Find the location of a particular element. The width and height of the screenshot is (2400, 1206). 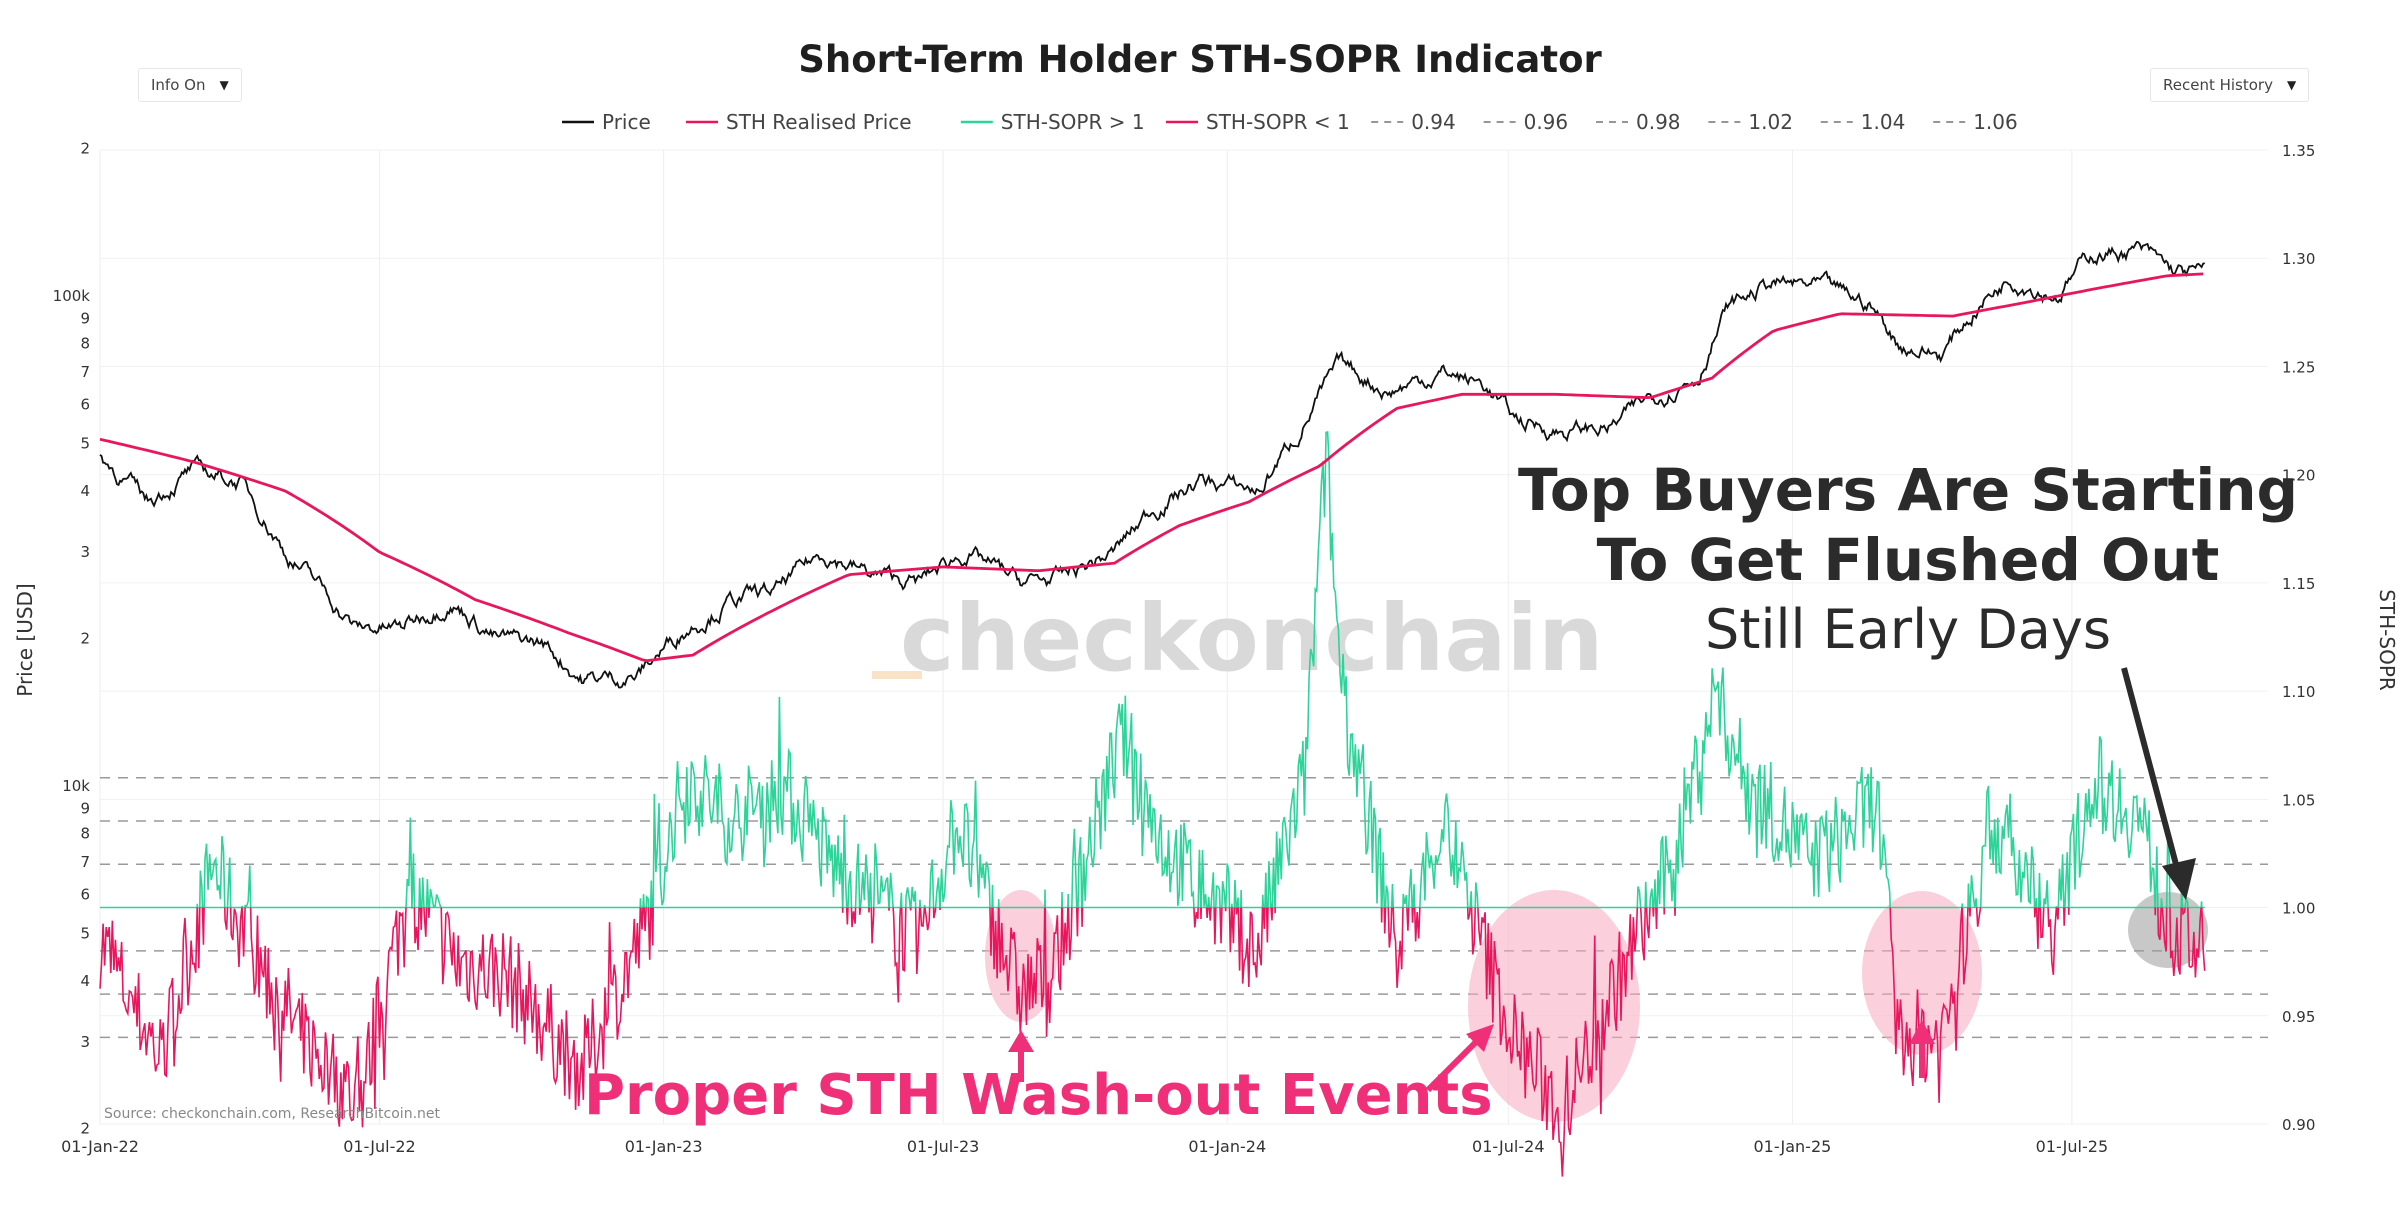

left-tick-label: 100k is located at coordinates (72, 296).